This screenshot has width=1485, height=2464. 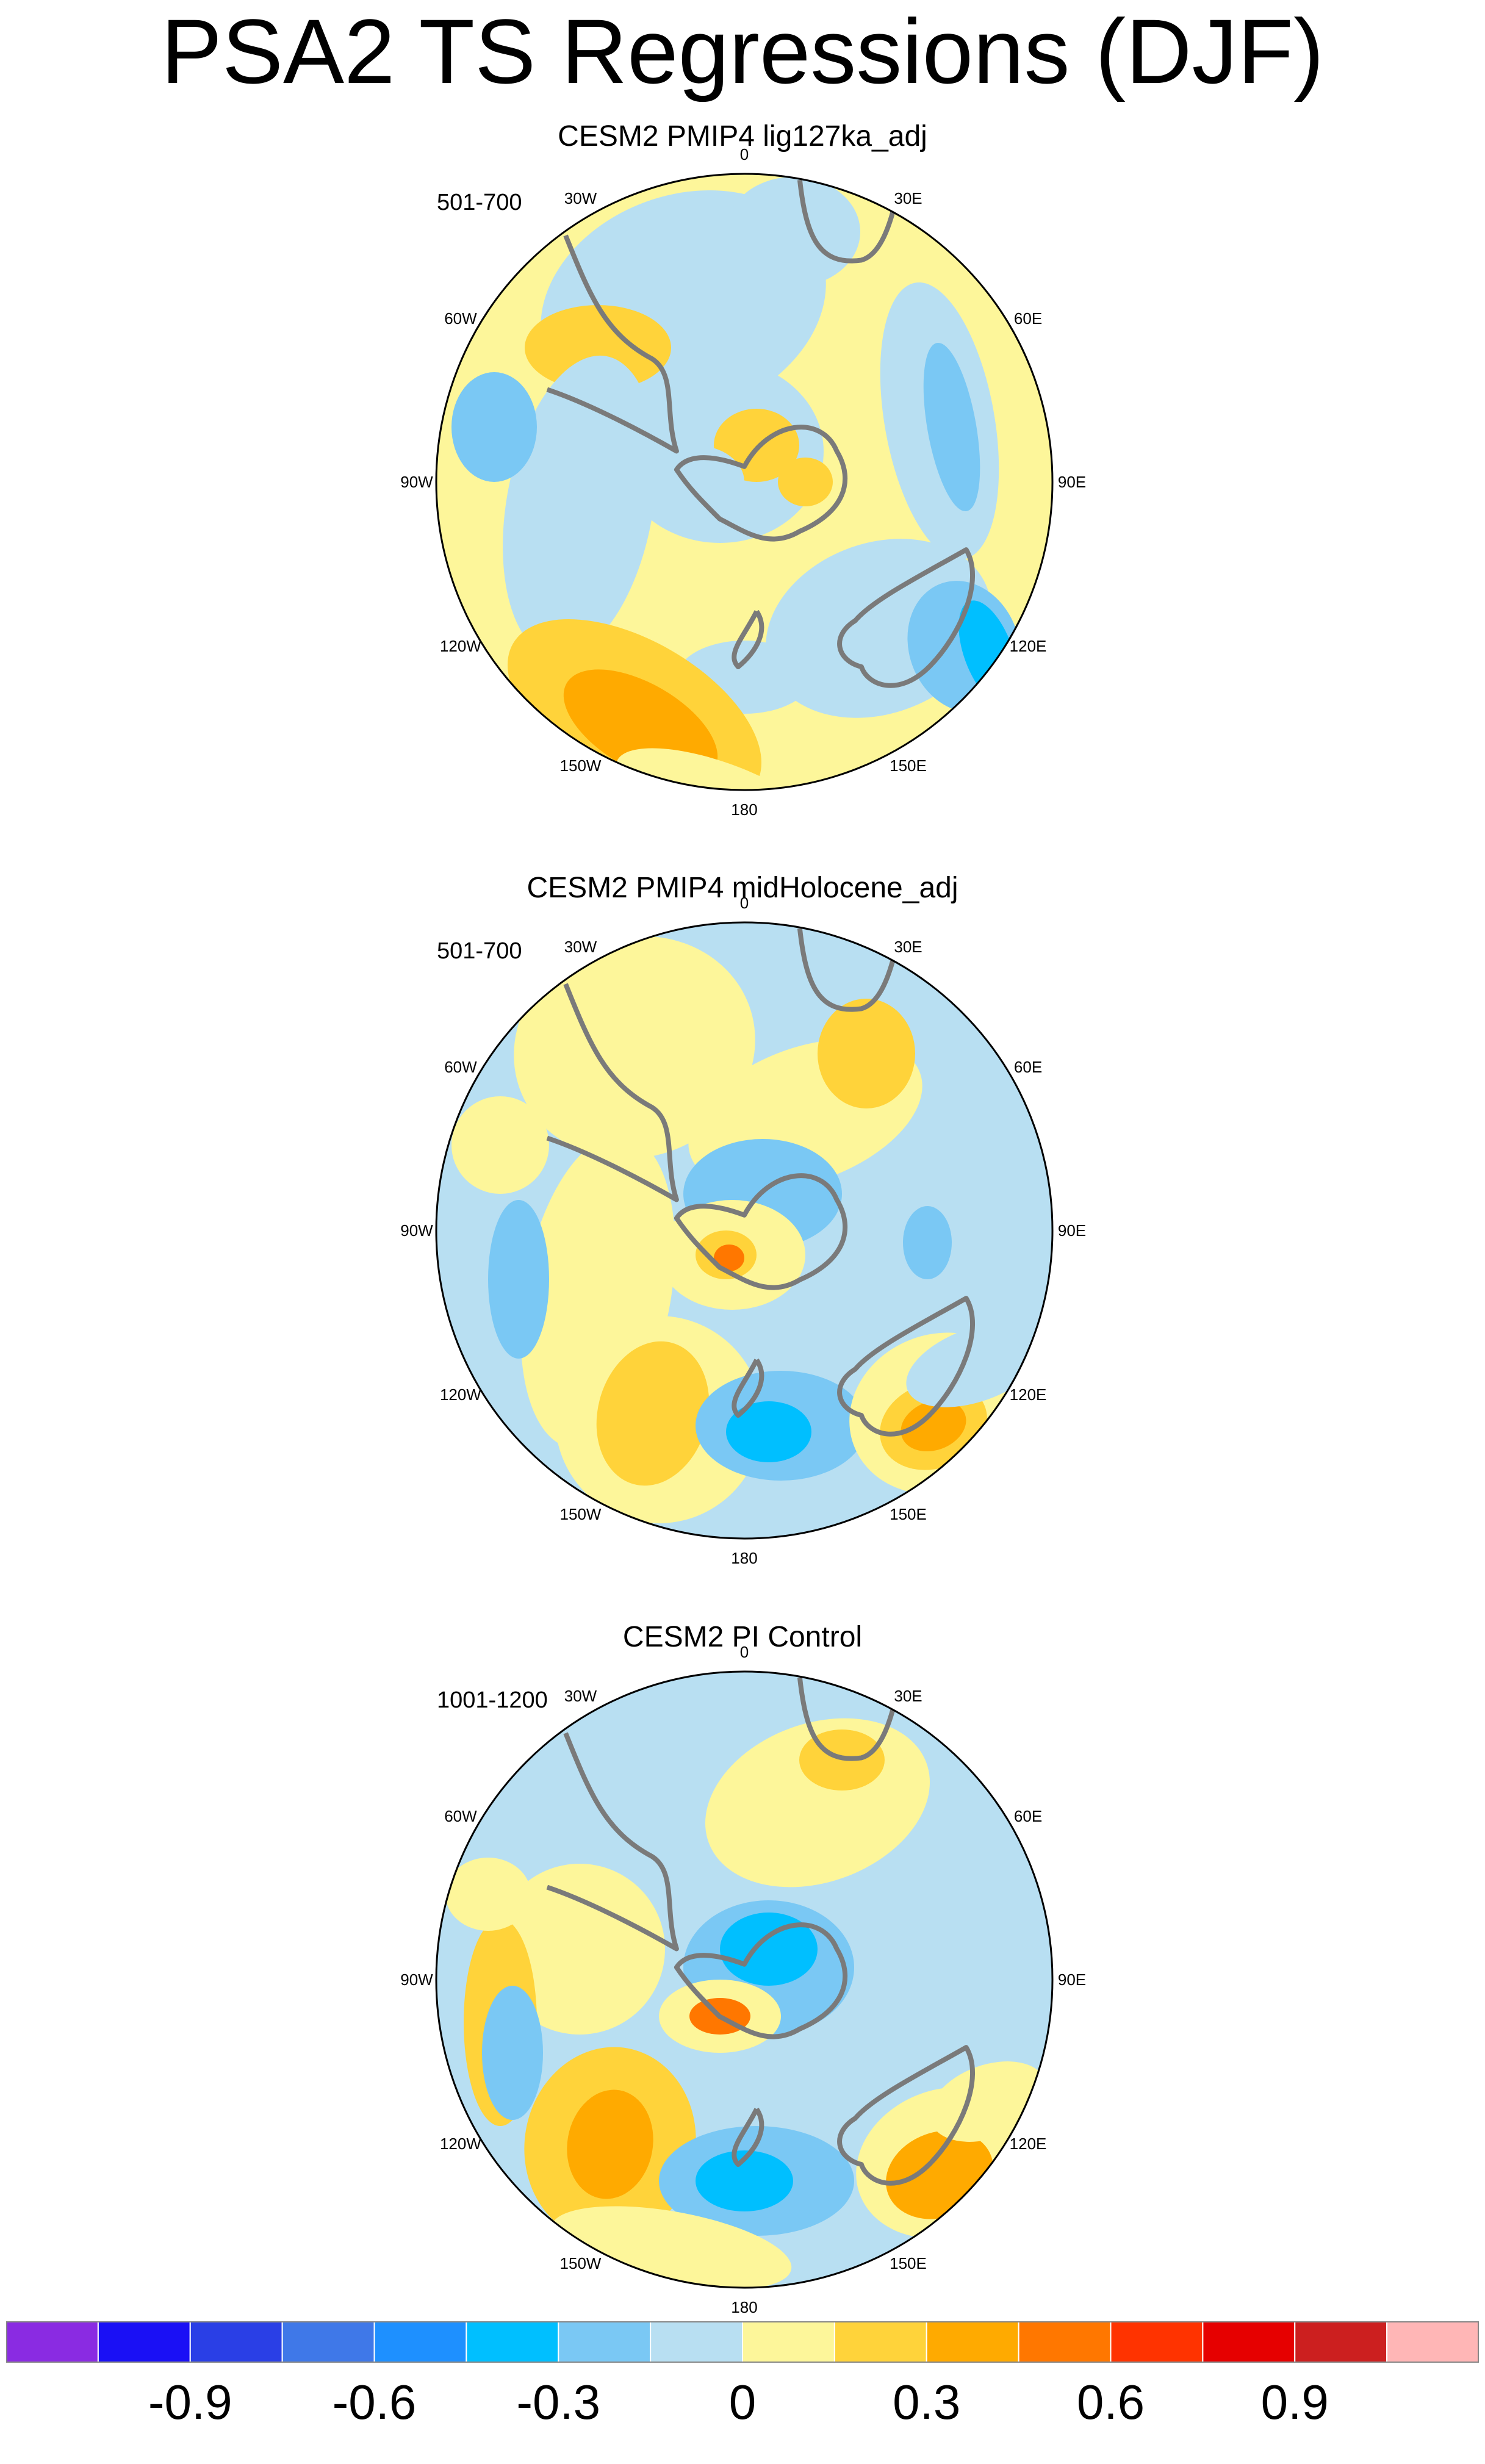 I want to click on colorbar-tick-label: -0.9, so click(x=190, y=2402).